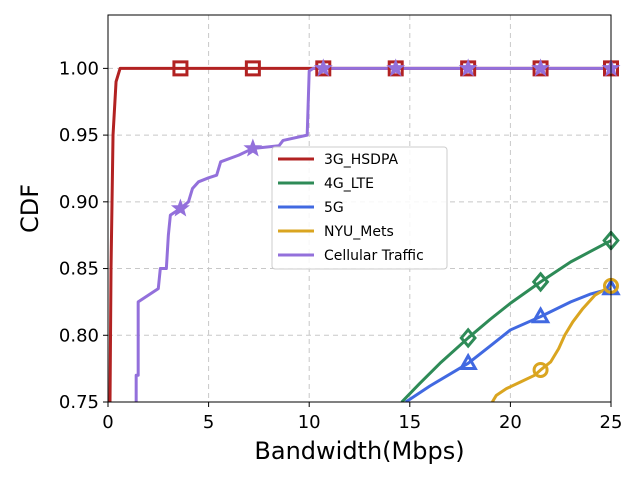 The height and width of the screenshot is (480, 640). Describe the element at coordinates (208, 422) in the screenshot. I see `x-tick-label: 5` at that location.